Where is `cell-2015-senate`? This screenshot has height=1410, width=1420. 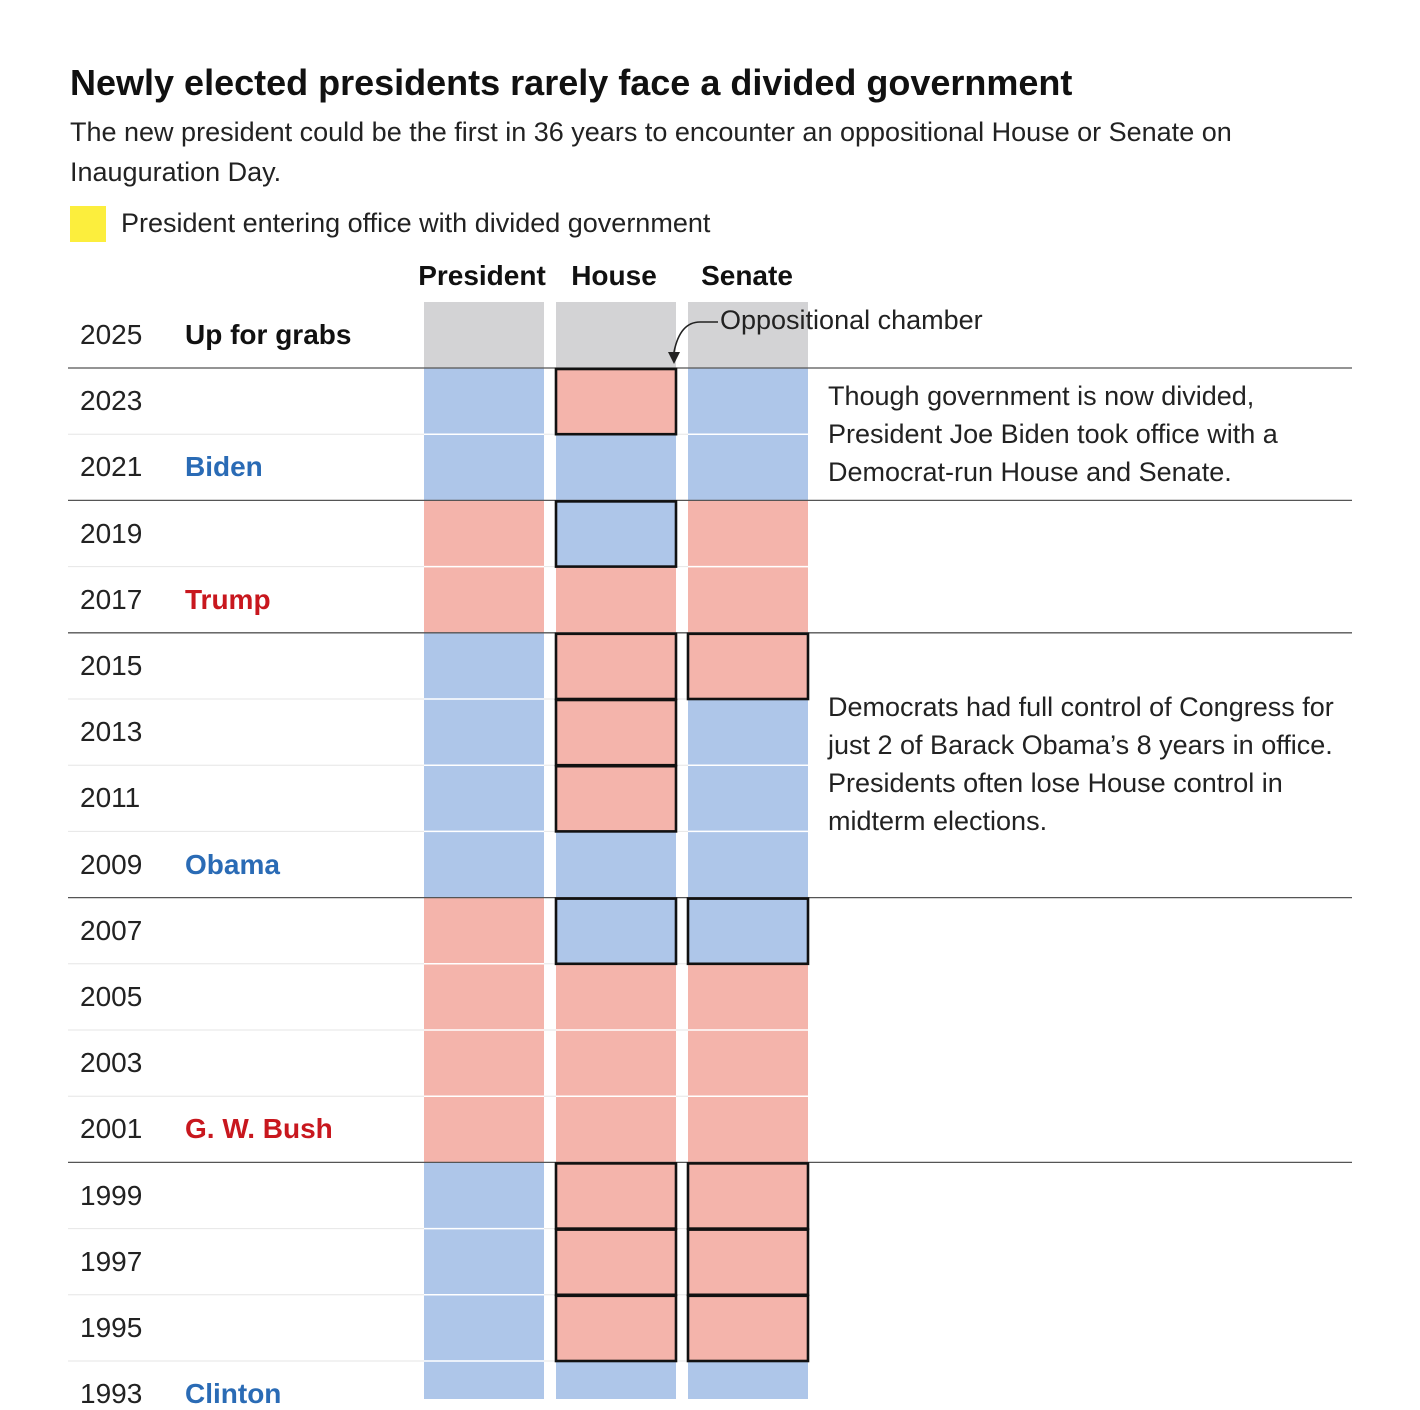
cell-2015-senate is located at coordinates (748, 665).